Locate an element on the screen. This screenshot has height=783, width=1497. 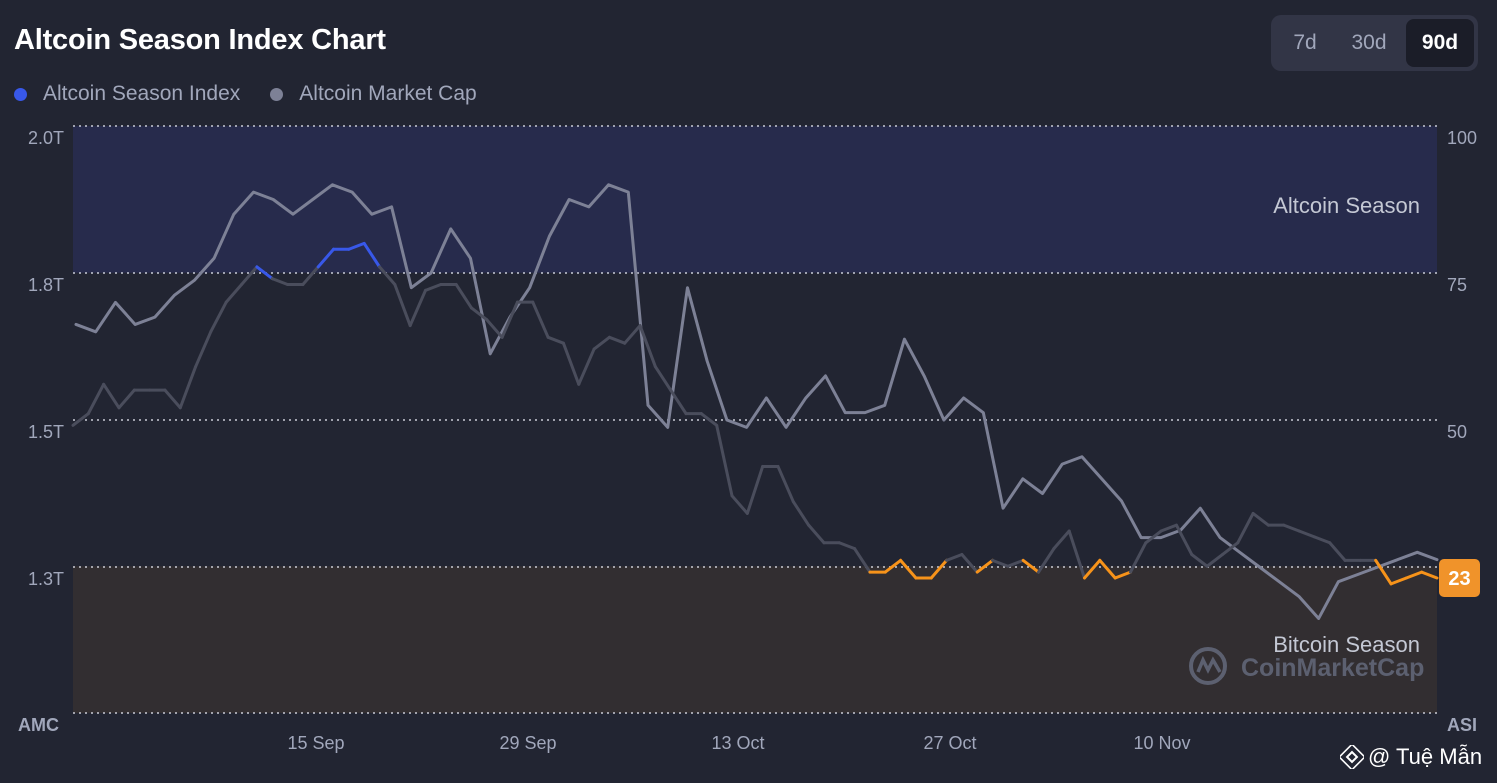
left-tick-label: 1.5T is located at coordinates (46, 432).